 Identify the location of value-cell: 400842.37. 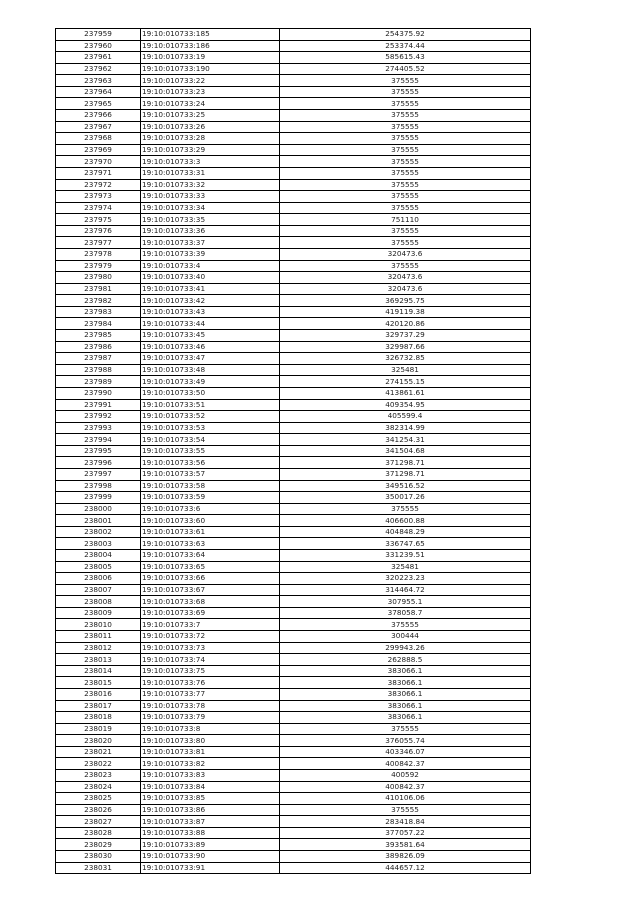
(405, 763).